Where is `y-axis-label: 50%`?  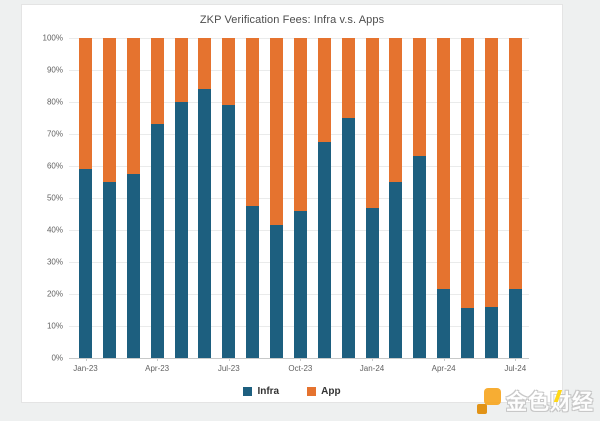 y-axis-label: 50% is located at coordinates (54, 198).